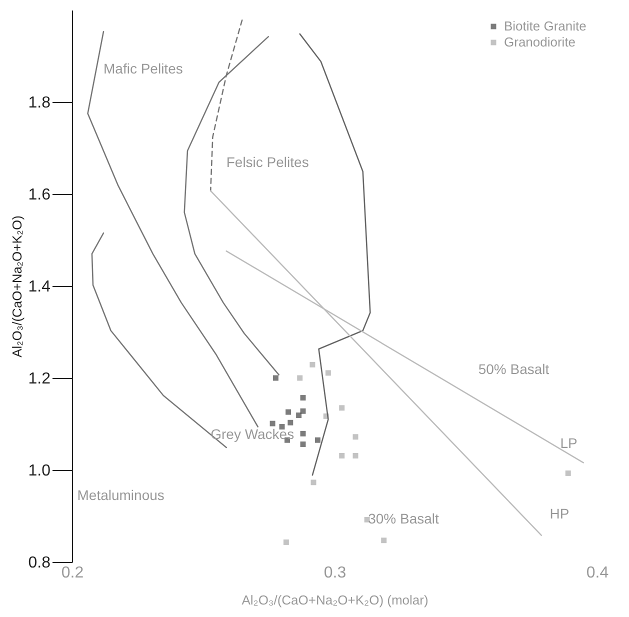 Image resolution: width=629 pixels, height=617 pixels. I want to click on annotation: Metaluminous, so click(120, 494).